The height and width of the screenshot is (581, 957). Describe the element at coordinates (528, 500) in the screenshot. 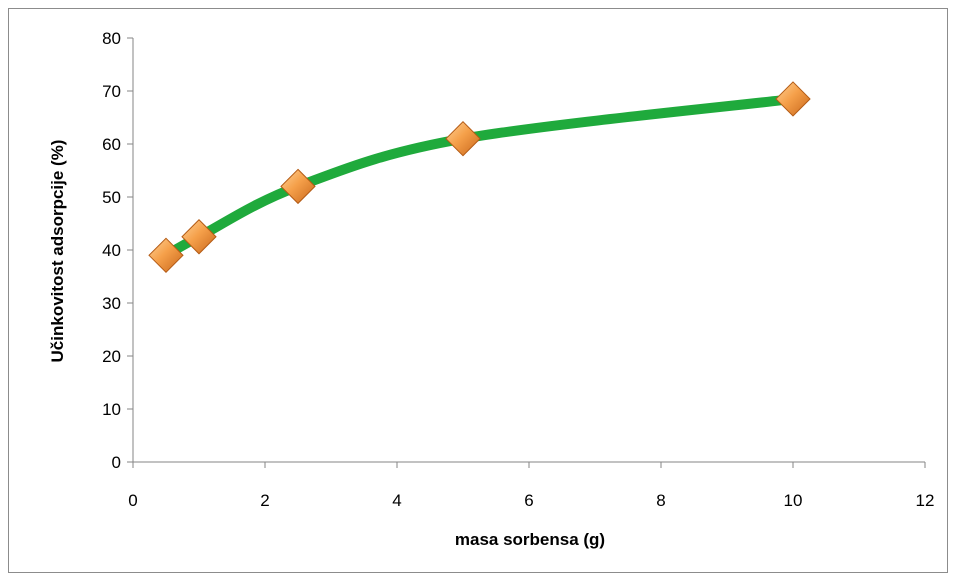

I see `x-tick-label: 6` at that location.